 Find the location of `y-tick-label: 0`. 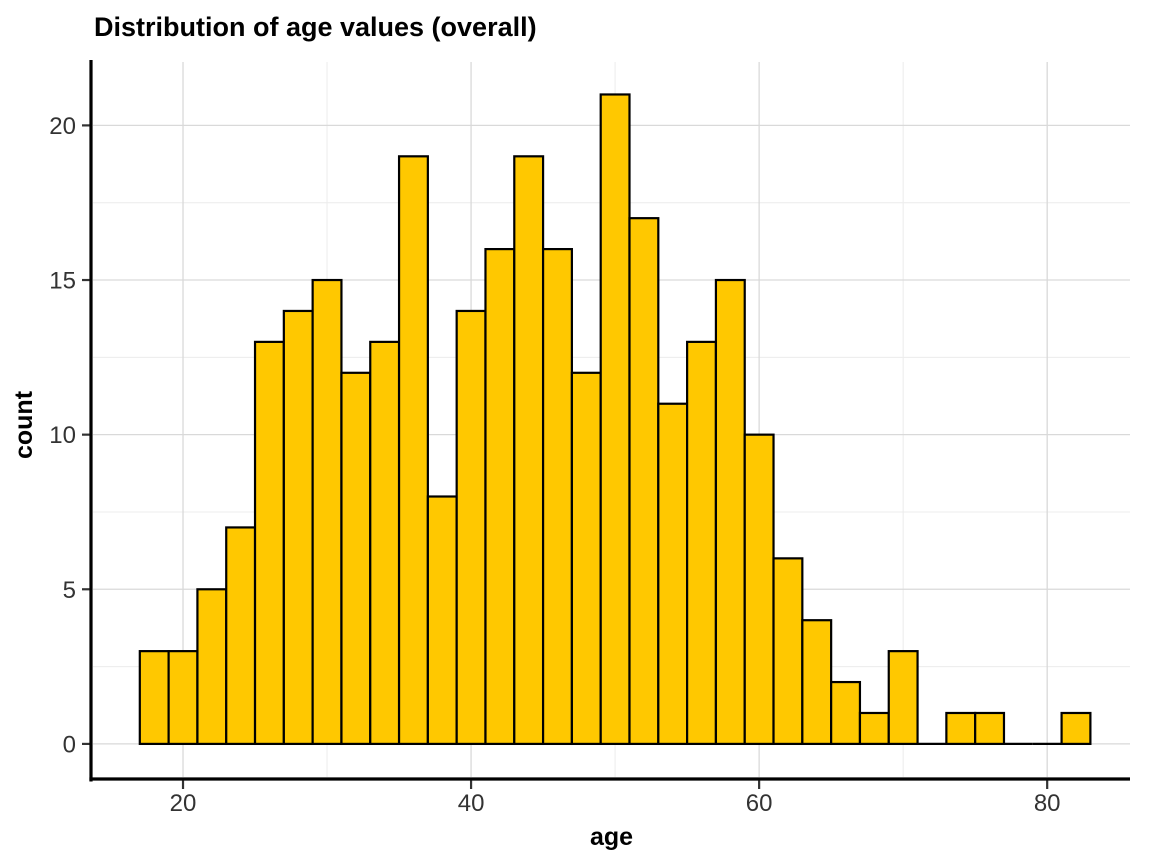

y-tick-label: 0 is located at coordinates (69, 744).